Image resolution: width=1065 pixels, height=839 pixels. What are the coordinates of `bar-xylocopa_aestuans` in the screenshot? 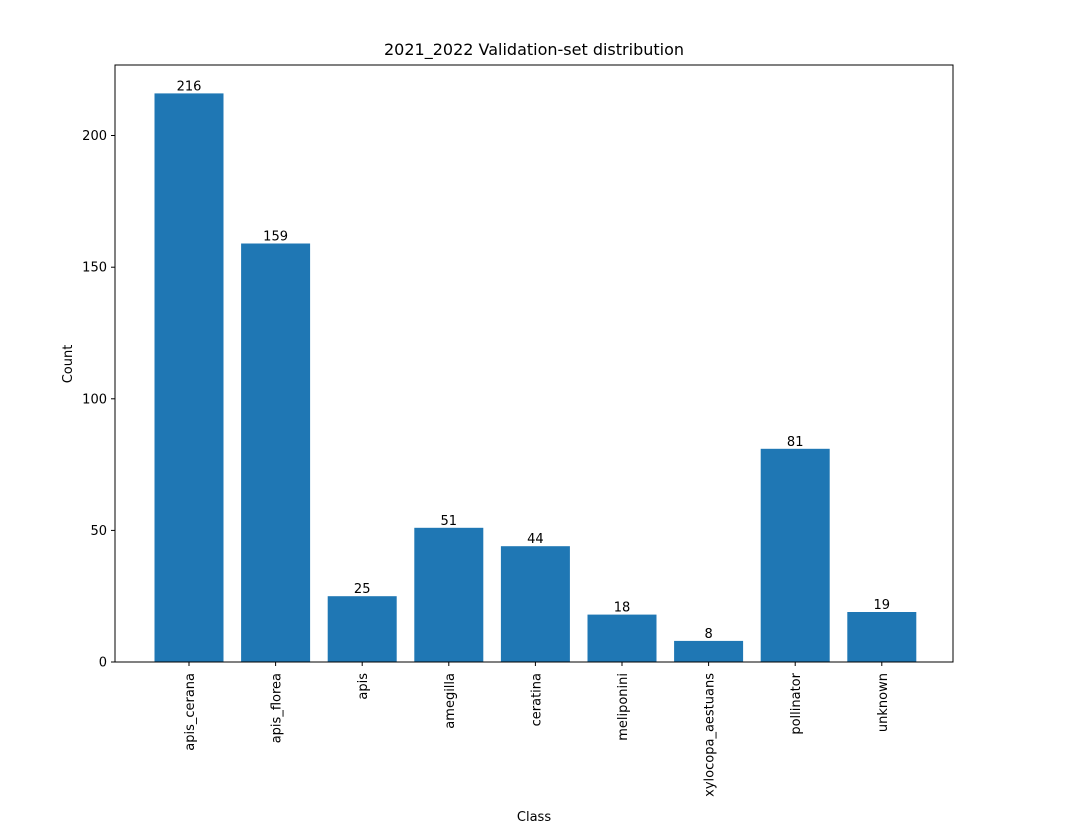 It's located at (709, 651).